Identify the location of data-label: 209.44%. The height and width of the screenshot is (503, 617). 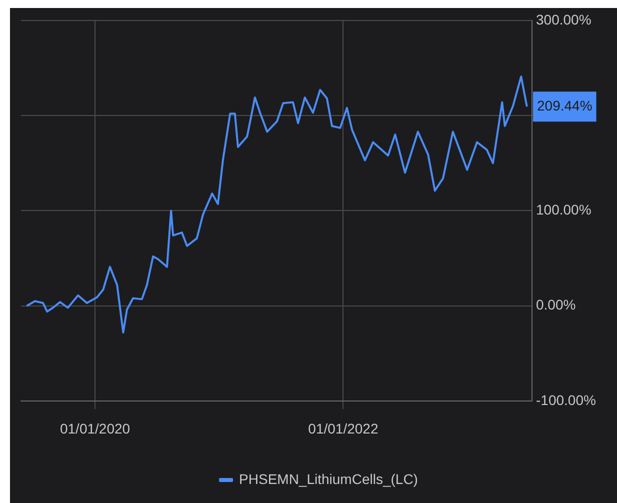
(564, 105).